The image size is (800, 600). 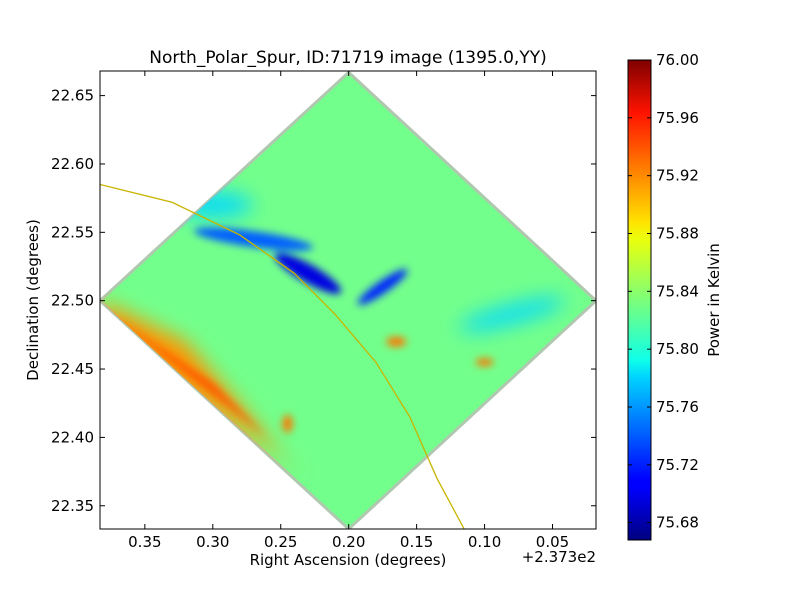 What do you see at coordinates (280, 542) in the screenshot?
I see `x-tick-label: 0.25` at bounding box center [280, 542].